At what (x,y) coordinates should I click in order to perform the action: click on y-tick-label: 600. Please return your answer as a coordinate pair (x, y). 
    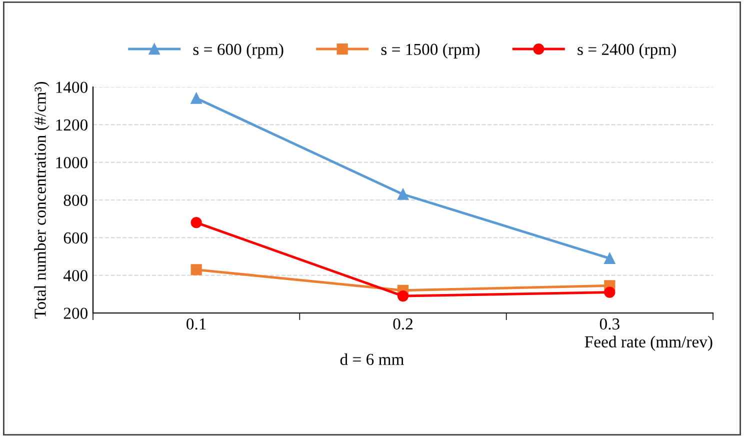
    Looking at the image, I should click on (76, 238).